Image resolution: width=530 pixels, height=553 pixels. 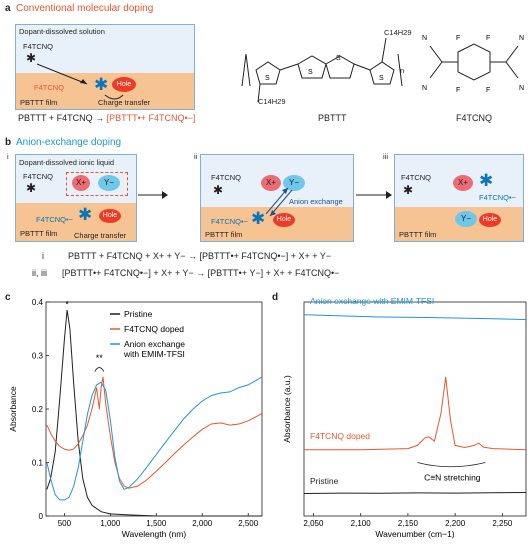 What do you see at coordinates (69, 142) in the screenshot?
I see `panel-b-title: Anion-exchange doping` at bounding box center [69, 142].